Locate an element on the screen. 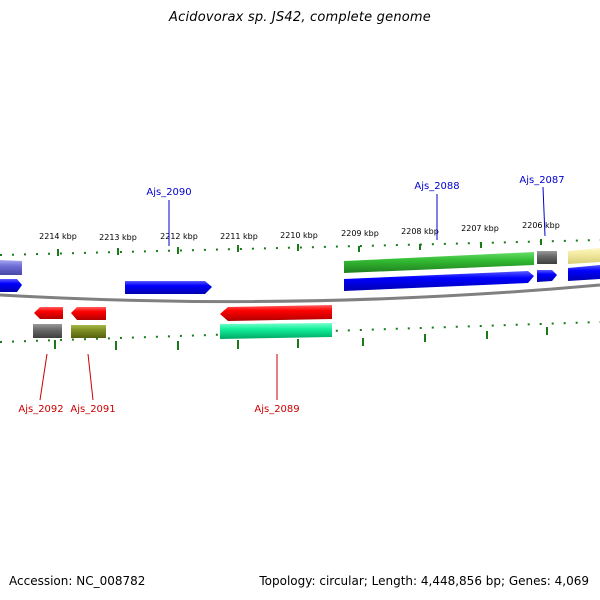 Image resolution: width=600 pixels, height=600 pixels. gene-arrow-ajs-2092 is located at coordinates (48, 313).